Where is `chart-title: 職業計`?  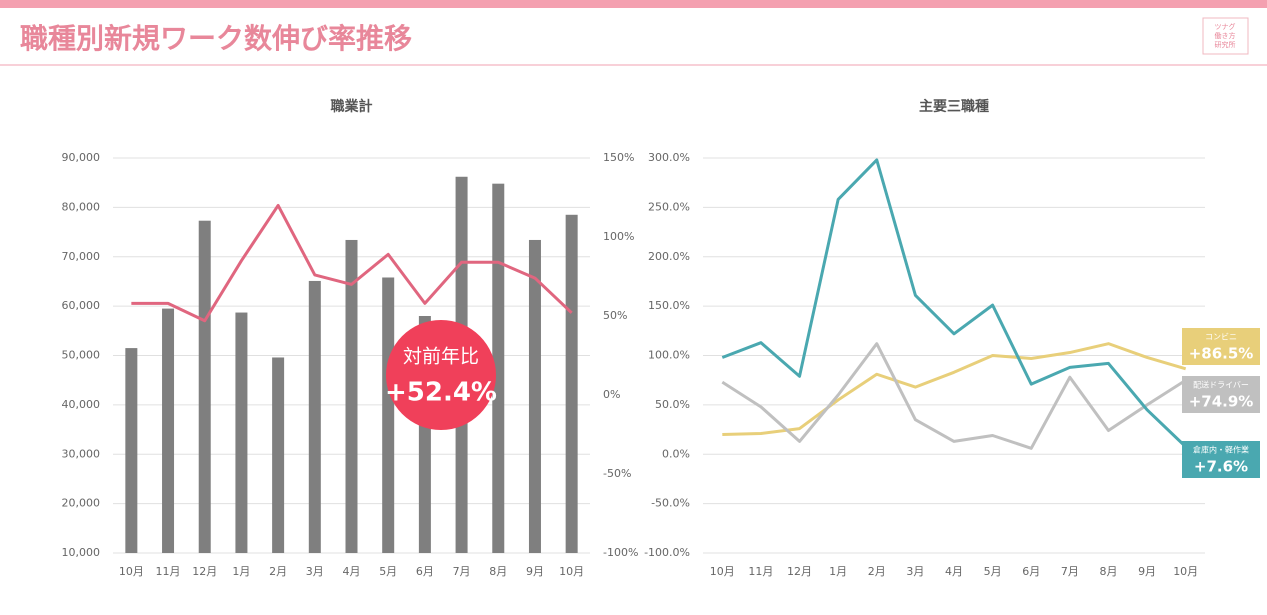
chart-title: 職業計 is located at coordinates (352, 106).